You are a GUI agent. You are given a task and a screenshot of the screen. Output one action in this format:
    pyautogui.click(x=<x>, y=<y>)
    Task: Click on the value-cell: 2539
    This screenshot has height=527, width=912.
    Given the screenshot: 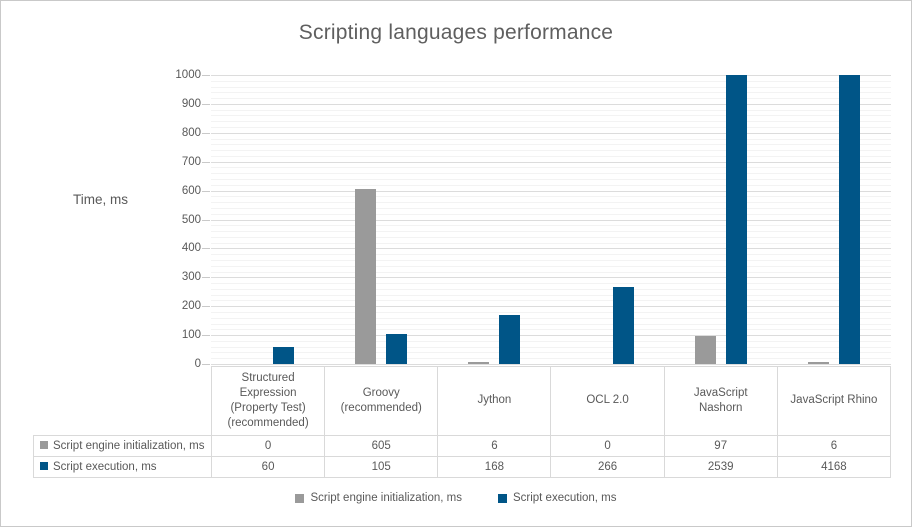 What is the action you would take?
    pyautogui.click(x=720, y=467)
    